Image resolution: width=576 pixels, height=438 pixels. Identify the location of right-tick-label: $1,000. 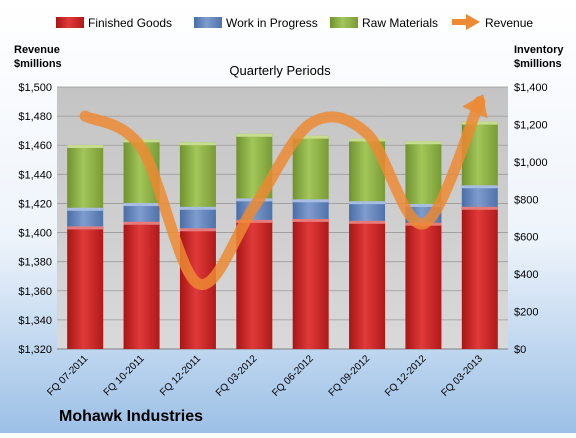
(531, 163).